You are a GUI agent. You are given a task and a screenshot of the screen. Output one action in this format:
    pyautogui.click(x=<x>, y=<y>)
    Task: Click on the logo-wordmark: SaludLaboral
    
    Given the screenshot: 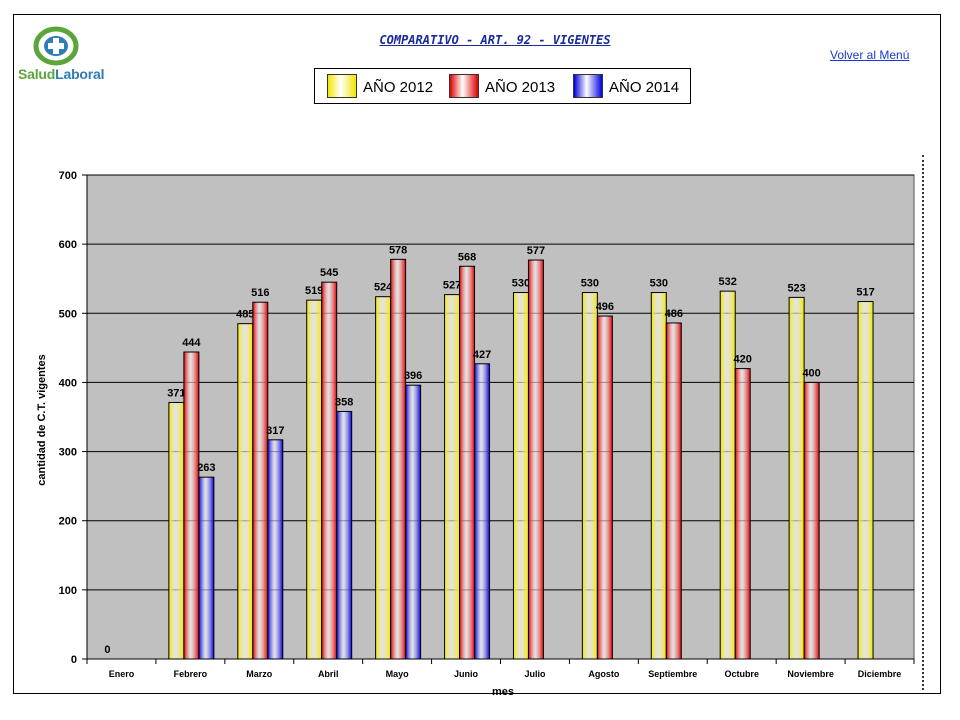 What is the action you would take?
    pyautogui.click(x=61, y=74)
    